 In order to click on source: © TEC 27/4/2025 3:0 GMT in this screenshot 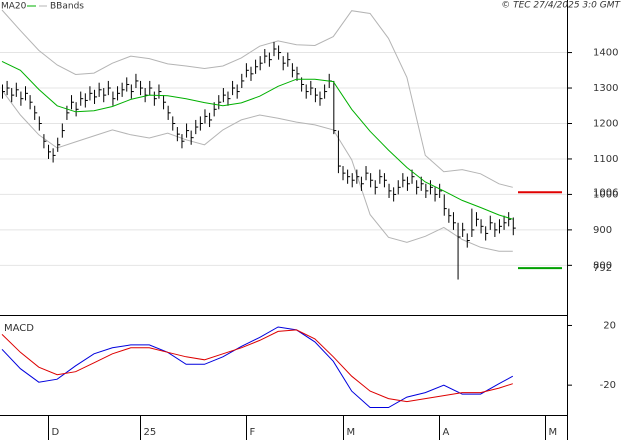, I will do `click(561, 6)`.